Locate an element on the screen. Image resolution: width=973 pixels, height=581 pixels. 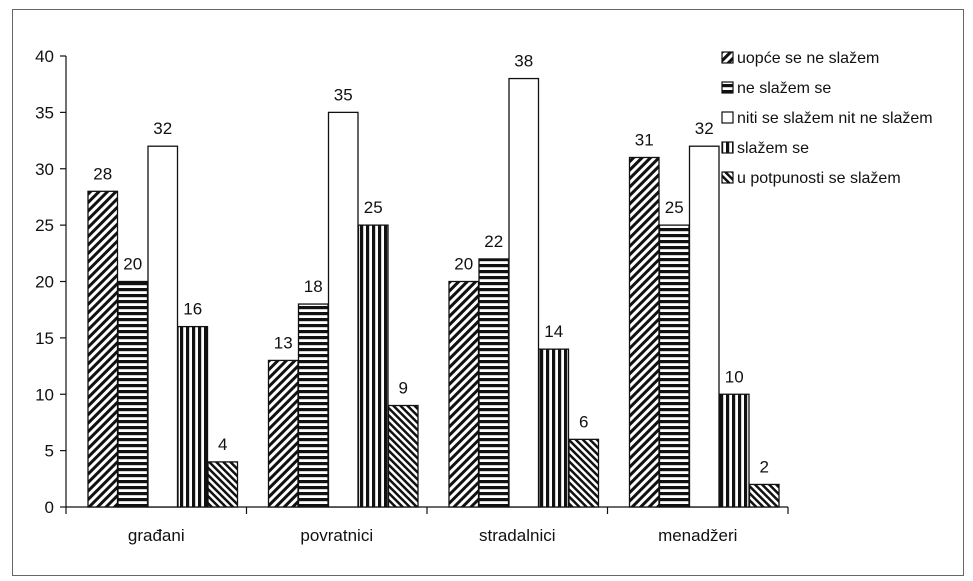
data-label: 18 is located at coordinates (313, 286).